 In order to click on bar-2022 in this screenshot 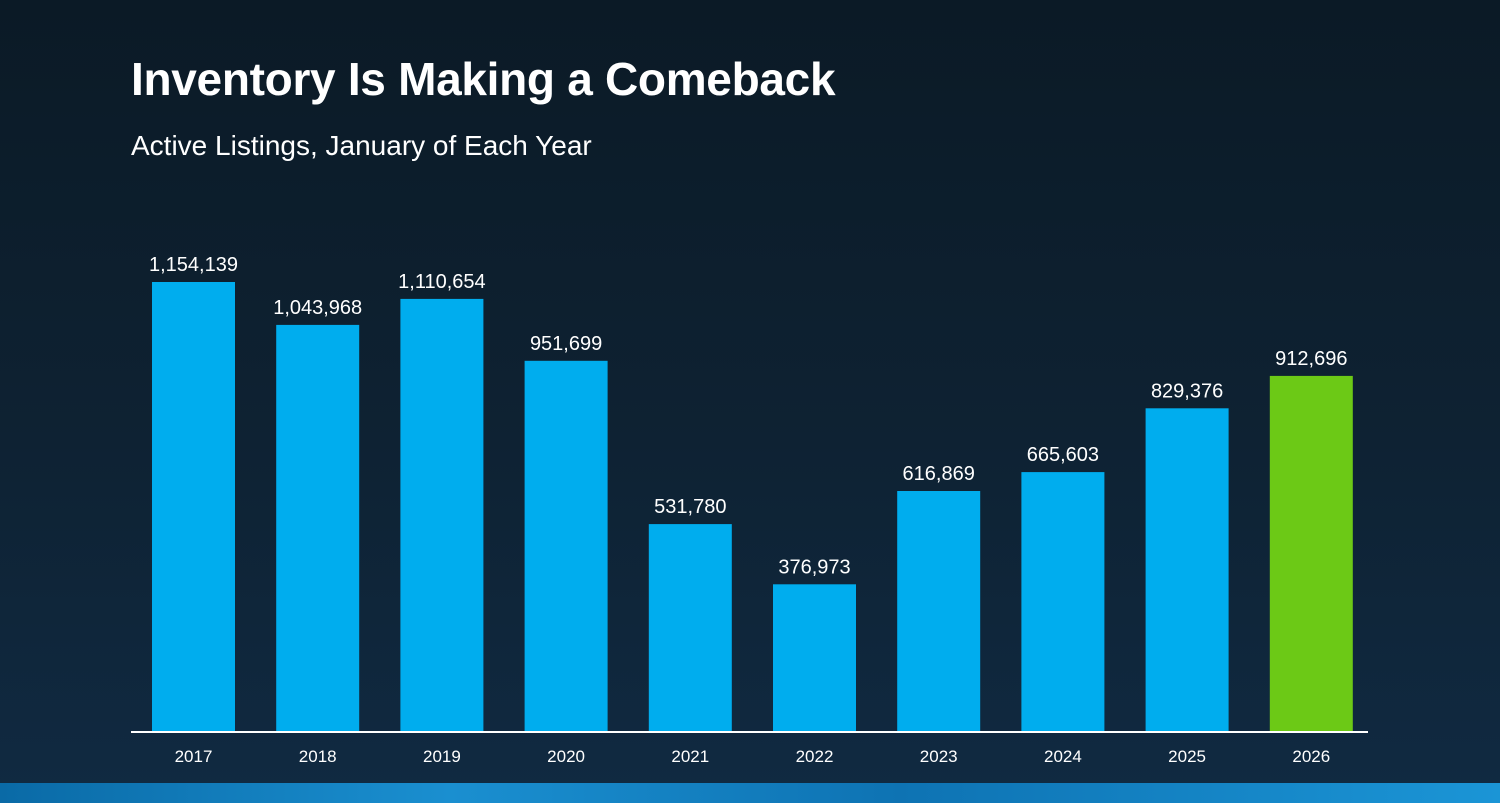, I will do `click(814, 657)`.